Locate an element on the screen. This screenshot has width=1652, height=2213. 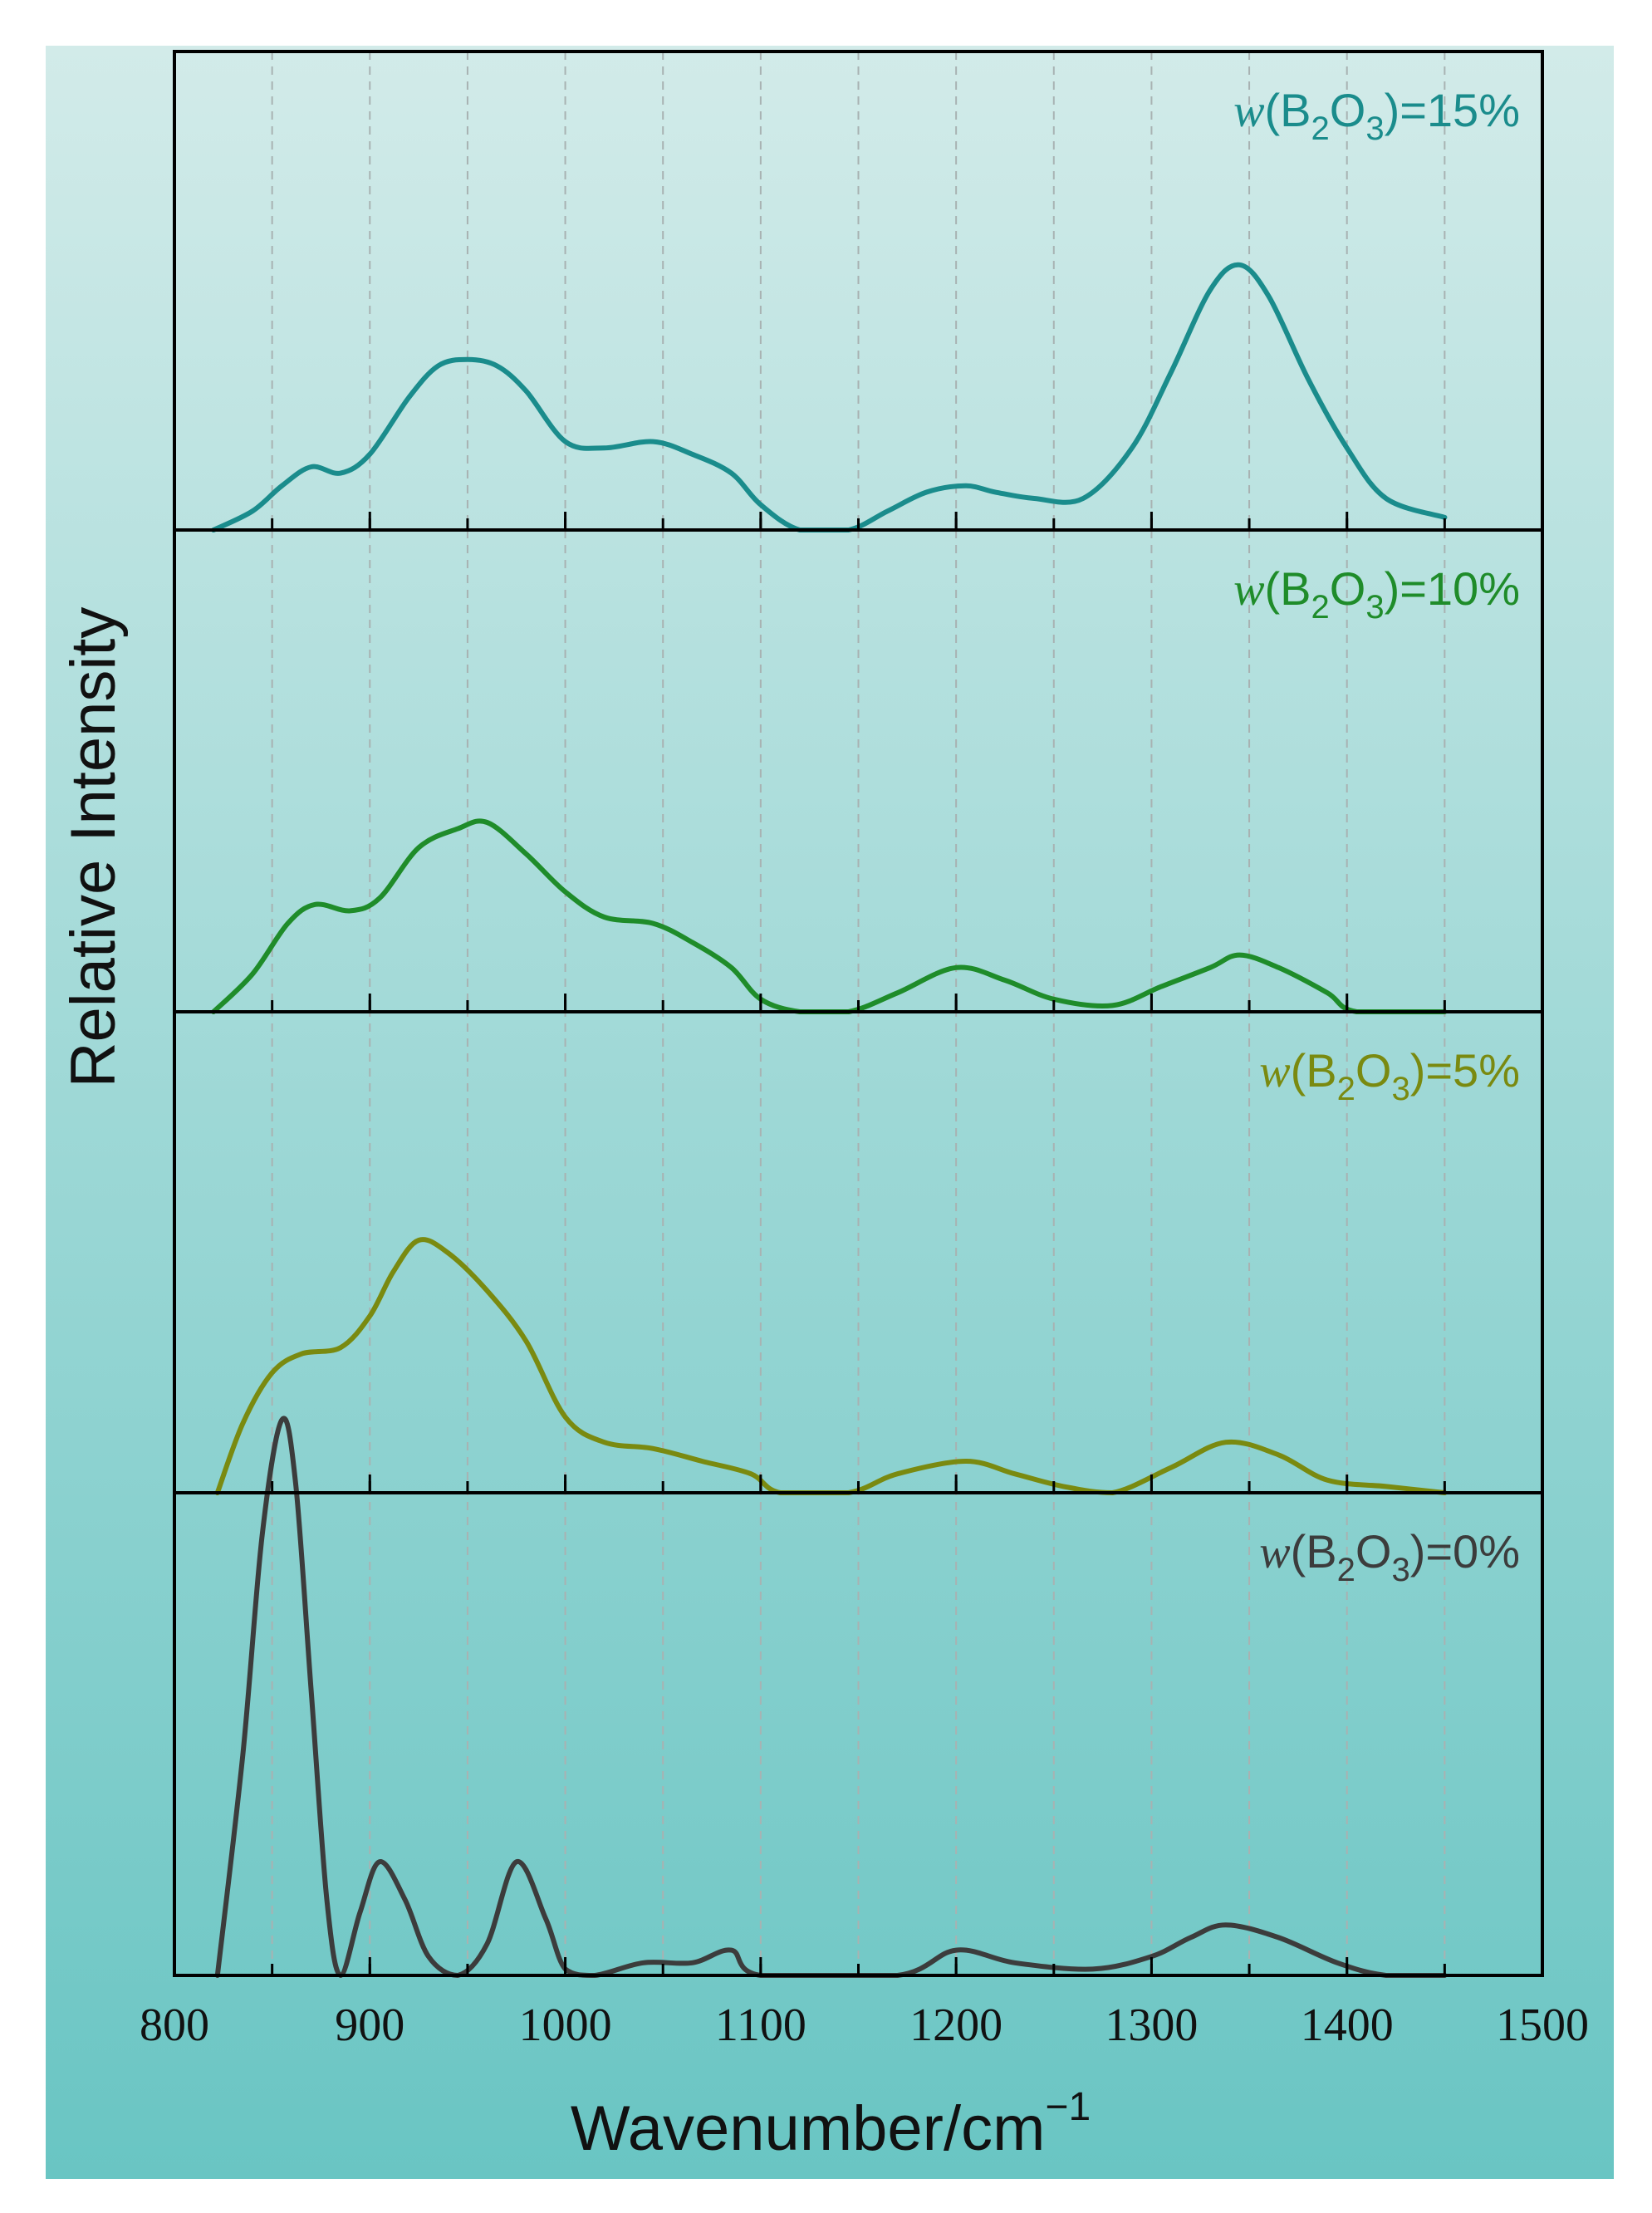
x-axis-title-main: Wavenumber/cm is located at coordinates (808, 2128).